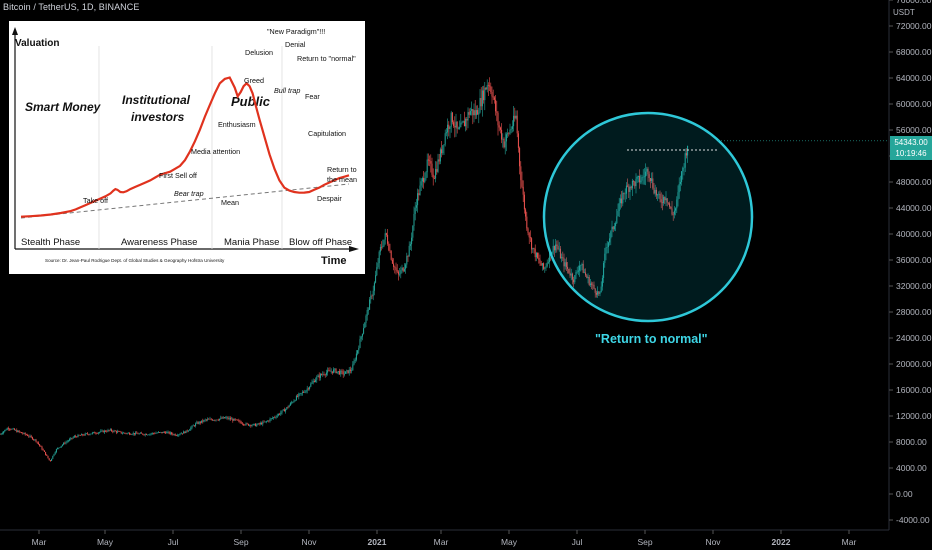  Describe the element at coordinates (189, 193) in the screenshot. I see `inset-annotation: Bear trap` at that location.